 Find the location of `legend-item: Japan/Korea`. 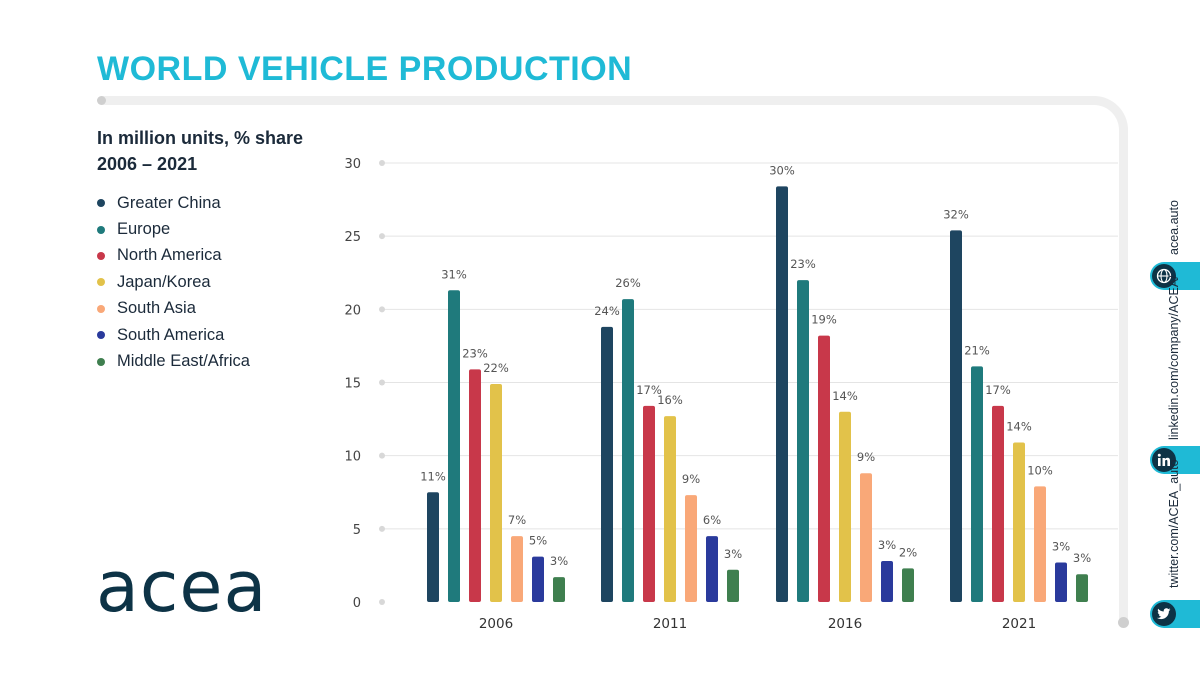

legend-item: Japan/Korea is located at coordinates (173, 282).